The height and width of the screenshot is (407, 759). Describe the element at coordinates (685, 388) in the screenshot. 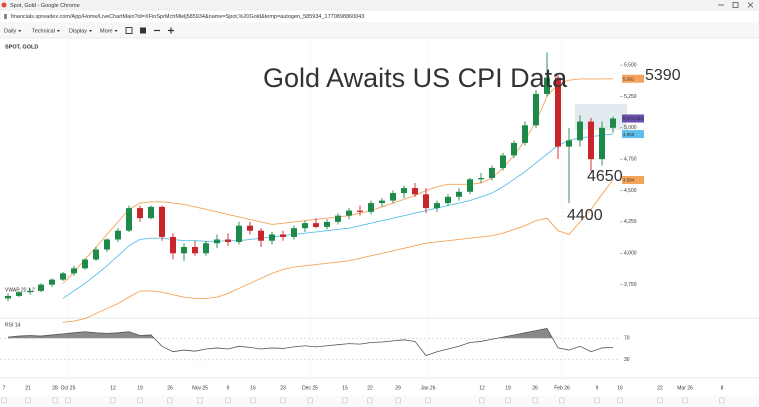

I see `x-tick-label: Mar 26` at that location.